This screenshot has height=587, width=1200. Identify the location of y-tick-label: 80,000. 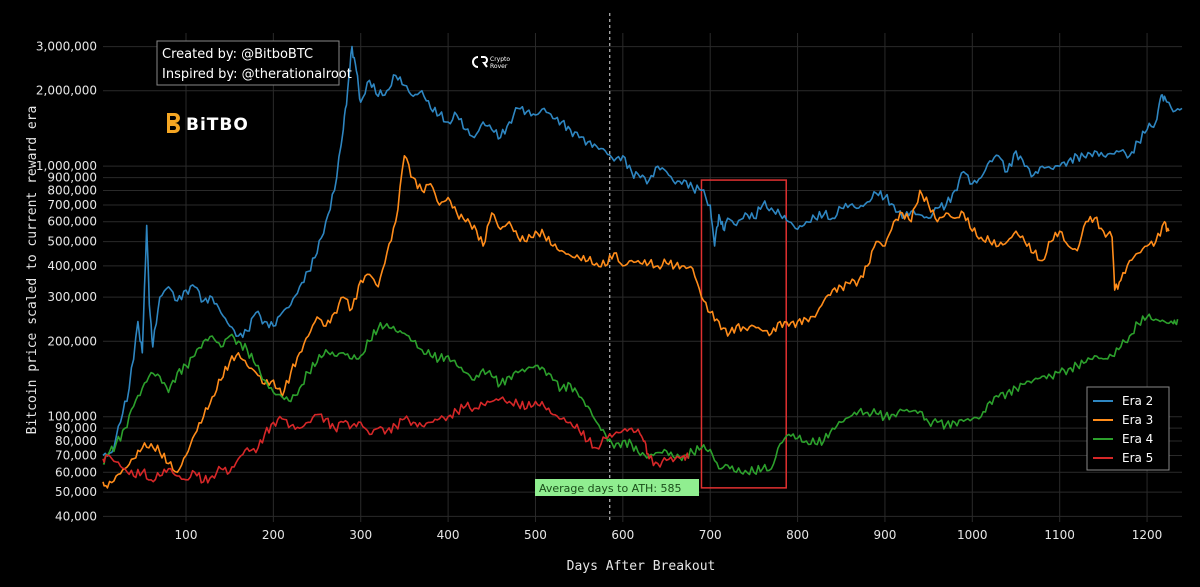
(76, 441).